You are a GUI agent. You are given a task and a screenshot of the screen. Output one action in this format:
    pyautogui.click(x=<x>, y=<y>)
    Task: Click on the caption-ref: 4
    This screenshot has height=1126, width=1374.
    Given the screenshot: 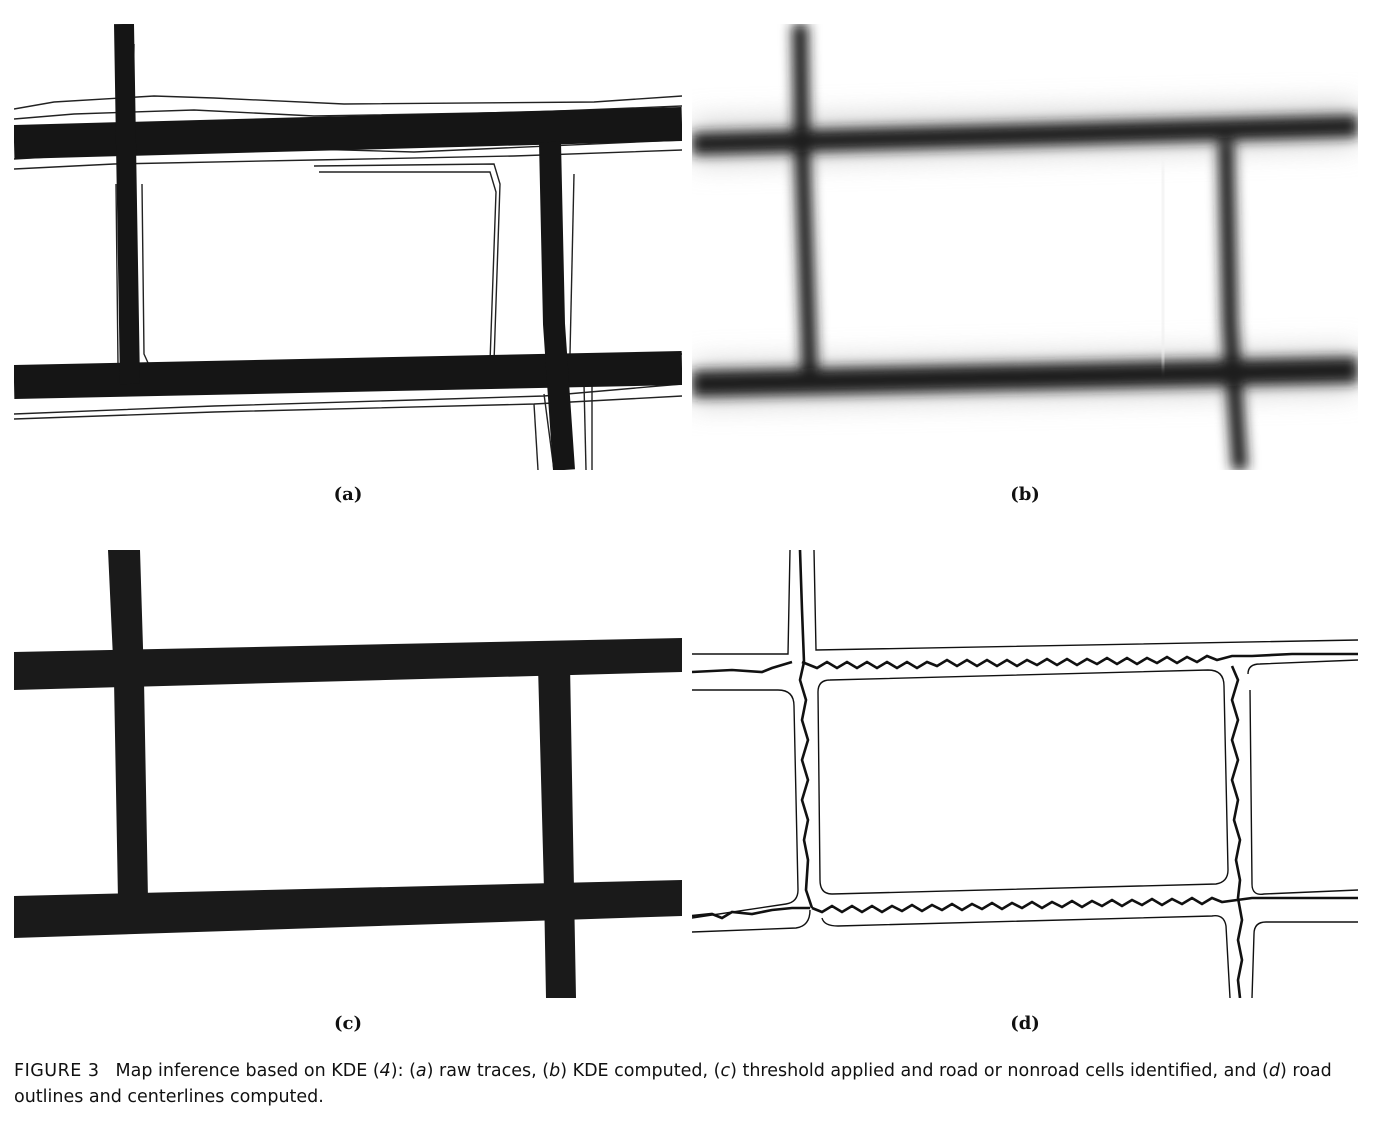 What is the action you would take?
    pyautogui.click(x=385, y=1071)
    